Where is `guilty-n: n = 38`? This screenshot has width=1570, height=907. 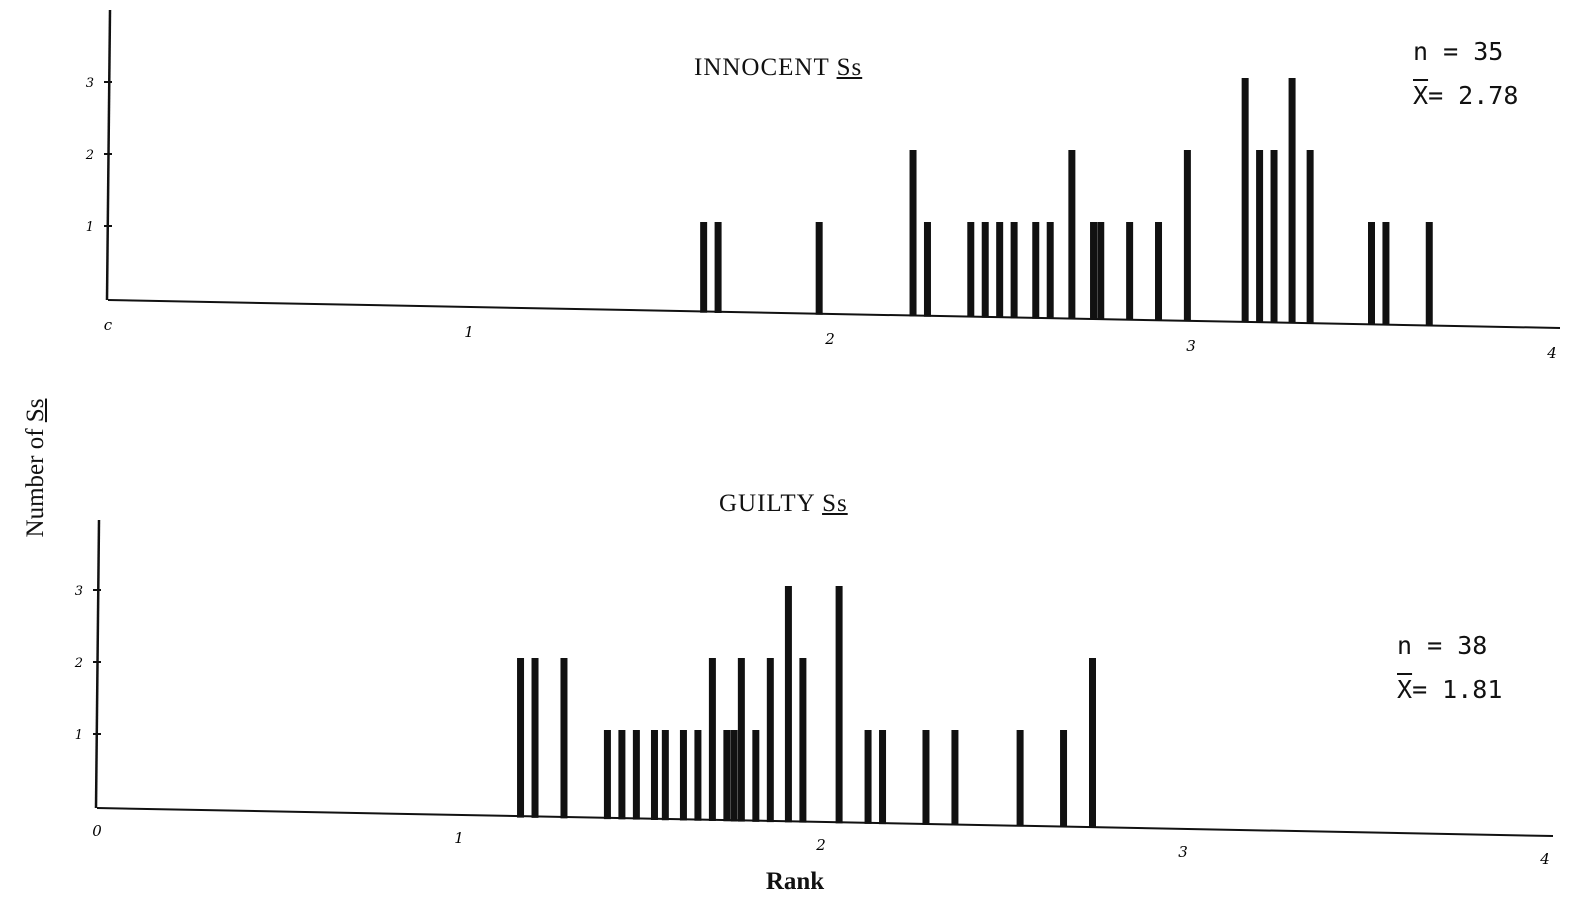
guilty-n: n = 38 is located at coordinates (1442, 645).